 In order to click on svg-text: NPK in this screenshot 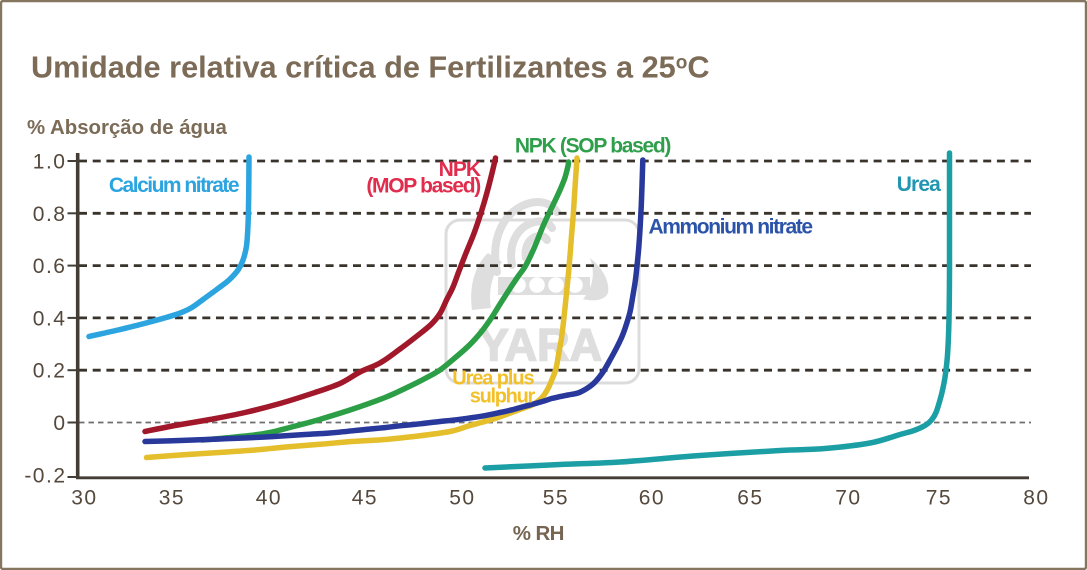, I will do `click(460, 169)`.